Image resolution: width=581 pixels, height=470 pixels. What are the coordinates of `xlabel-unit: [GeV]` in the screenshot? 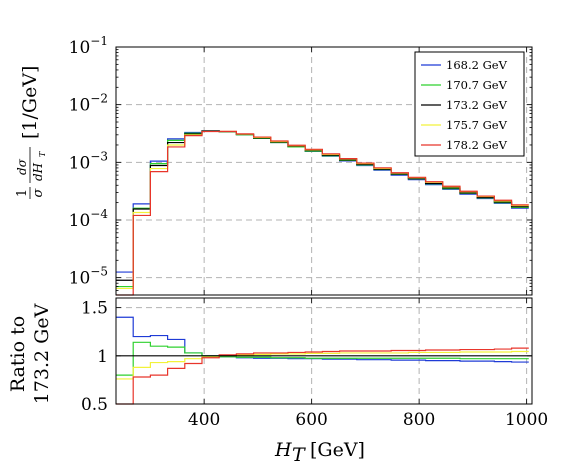 It's located at (337, 450).